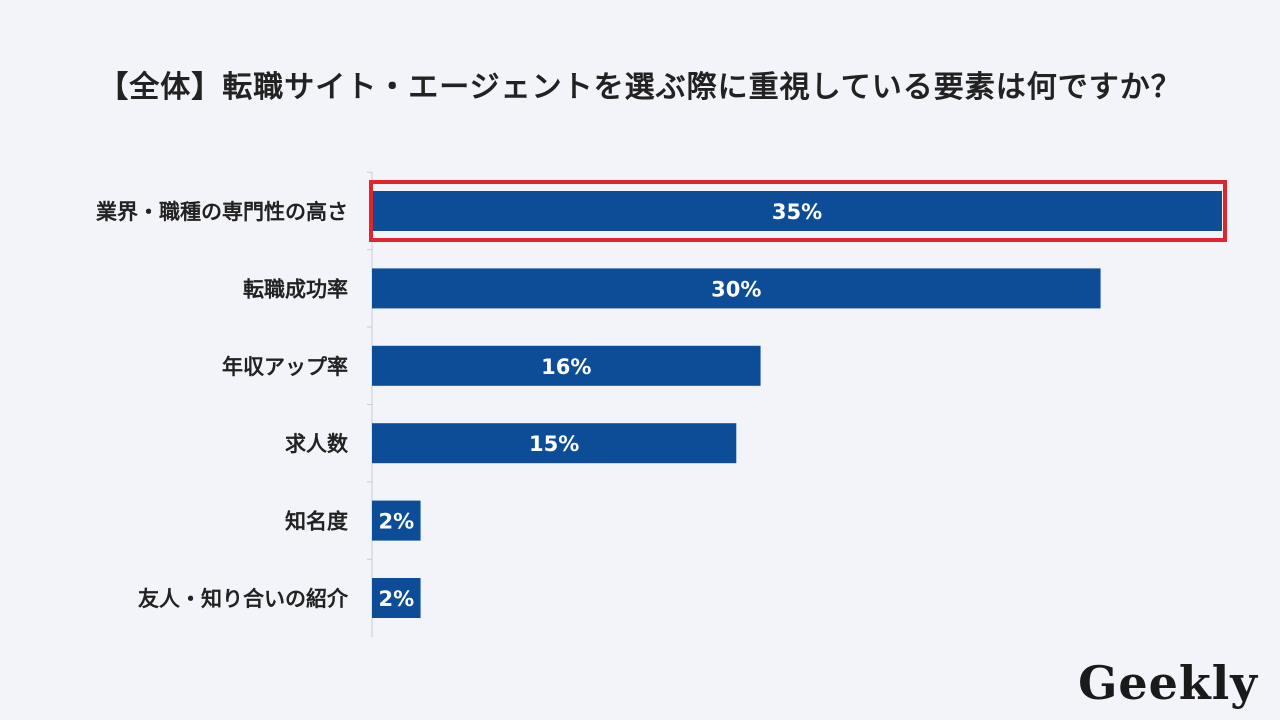  What do you see at coordinates (316, 522) in the screenshot?
I see `category-label: 知名度` at bounding box center [316, 522].